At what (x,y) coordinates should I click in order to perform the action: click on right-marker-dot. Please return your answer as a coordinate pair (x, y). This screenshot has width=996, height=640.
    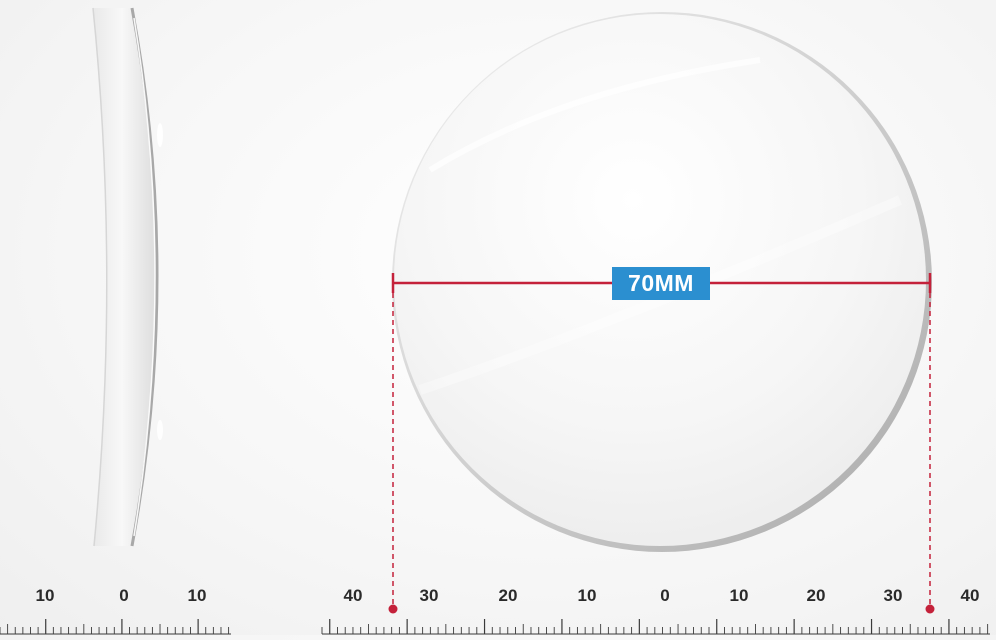
    Looking at the image, I should click on (930, 609).